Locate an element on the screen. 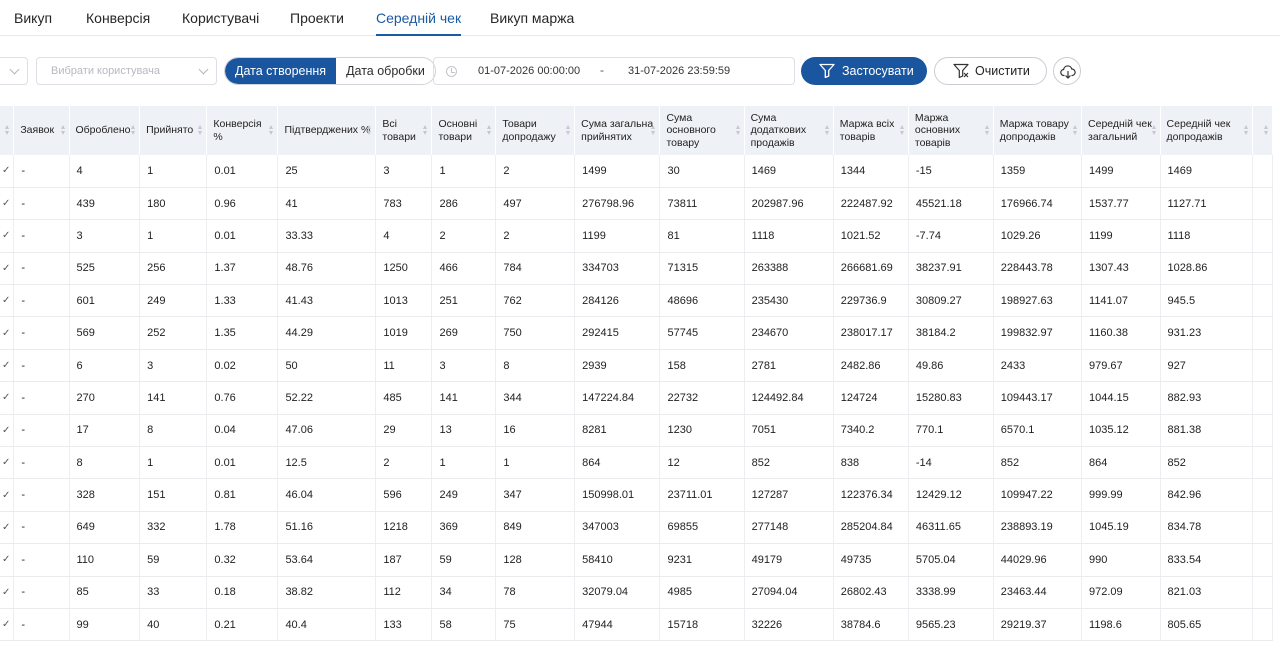  column-header: Прийнято is located at coordinates (173, 130).